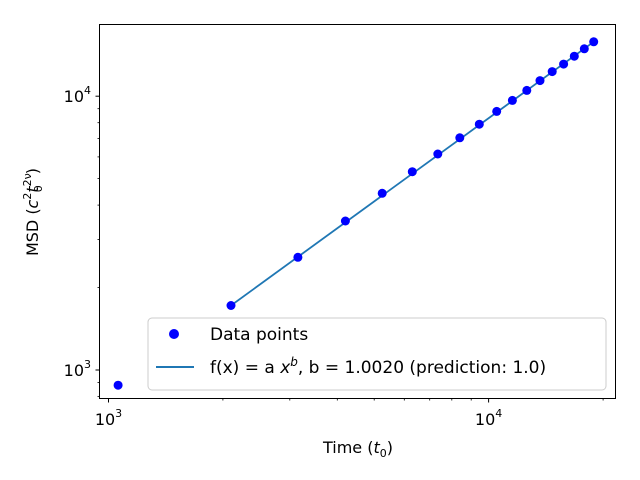 The width and height of the screenshot is (640, 480). What do you see at coordinates (174, 334) in the screenshot?
I see `legend-marker-data-points` at bounding box center [174, 334].